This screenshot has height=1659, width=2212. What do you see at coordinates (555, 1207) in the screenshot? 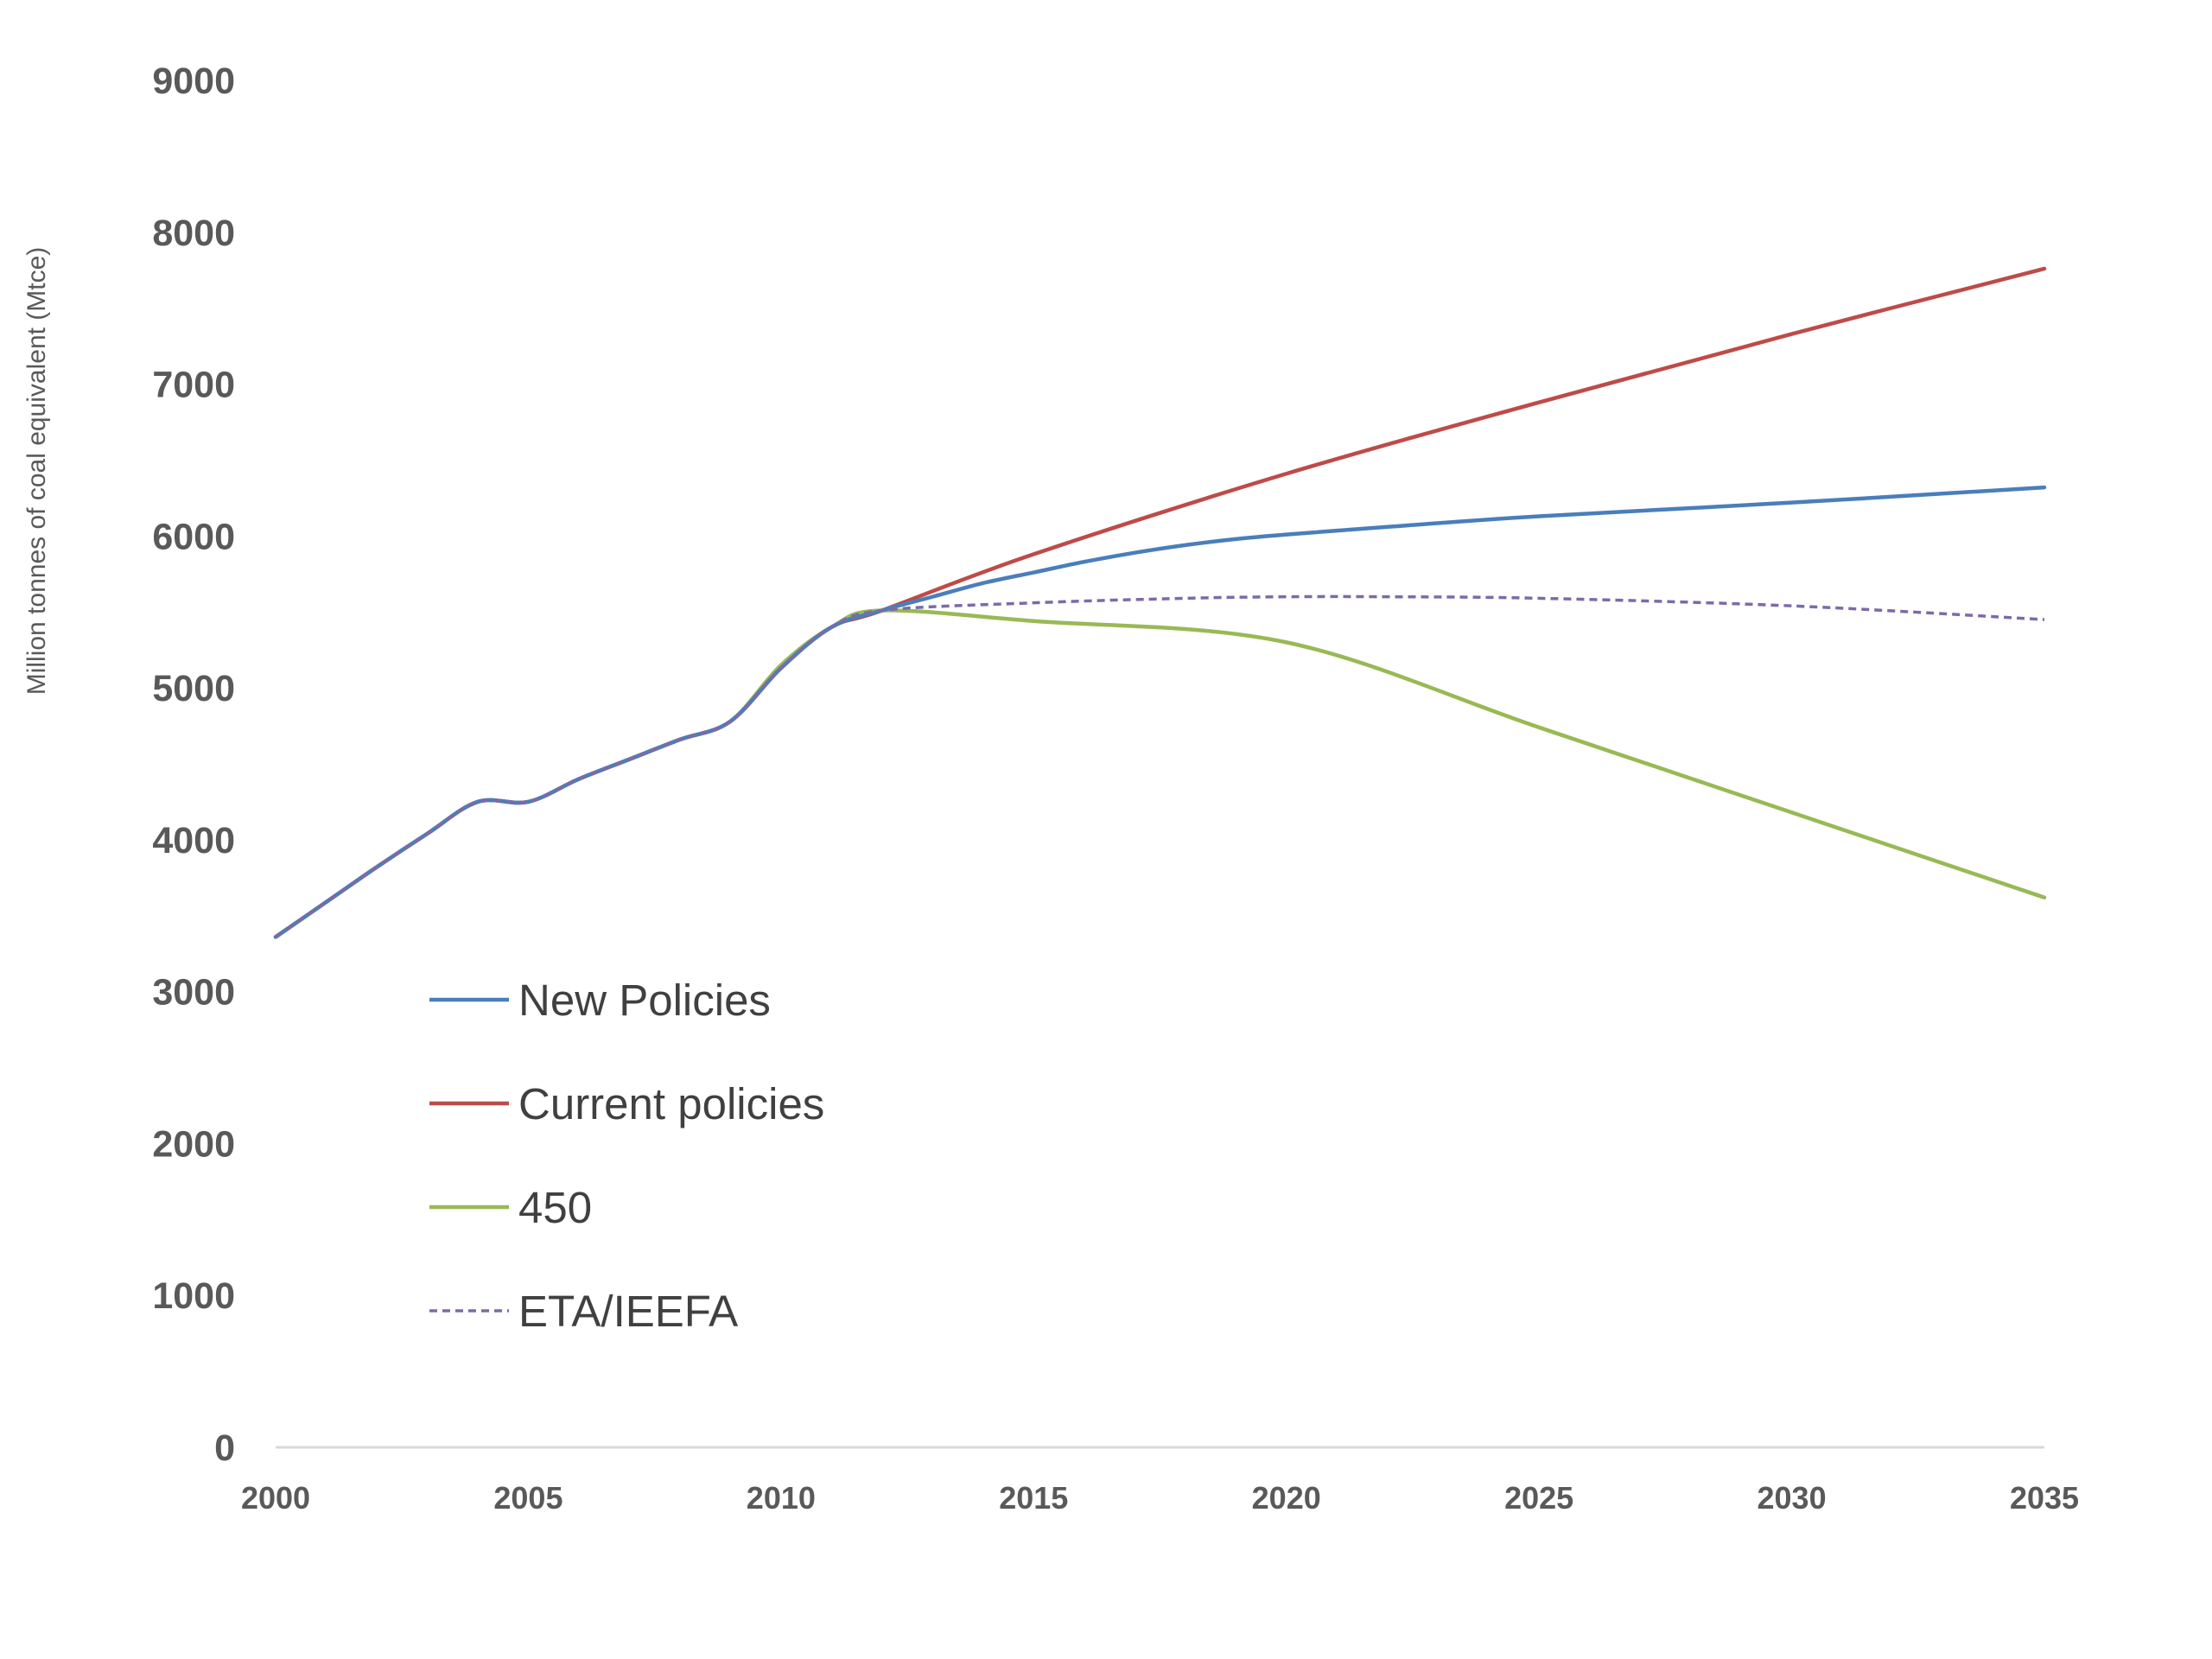
I see `legend-label: 450` at bounding box center [555, 1207].